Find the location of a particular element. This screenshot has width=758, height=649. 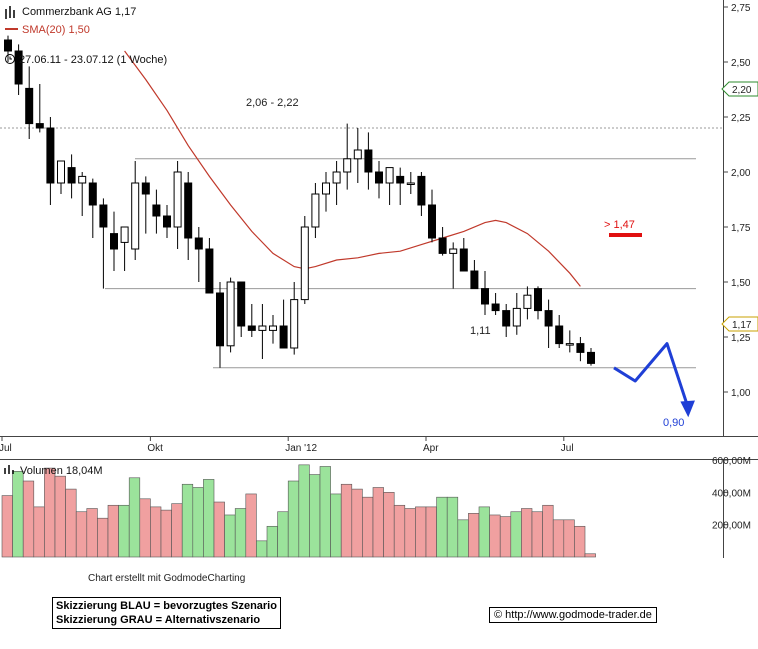

source-url: © http://www.godmode-trader.de is located at coordinates (573, 615).